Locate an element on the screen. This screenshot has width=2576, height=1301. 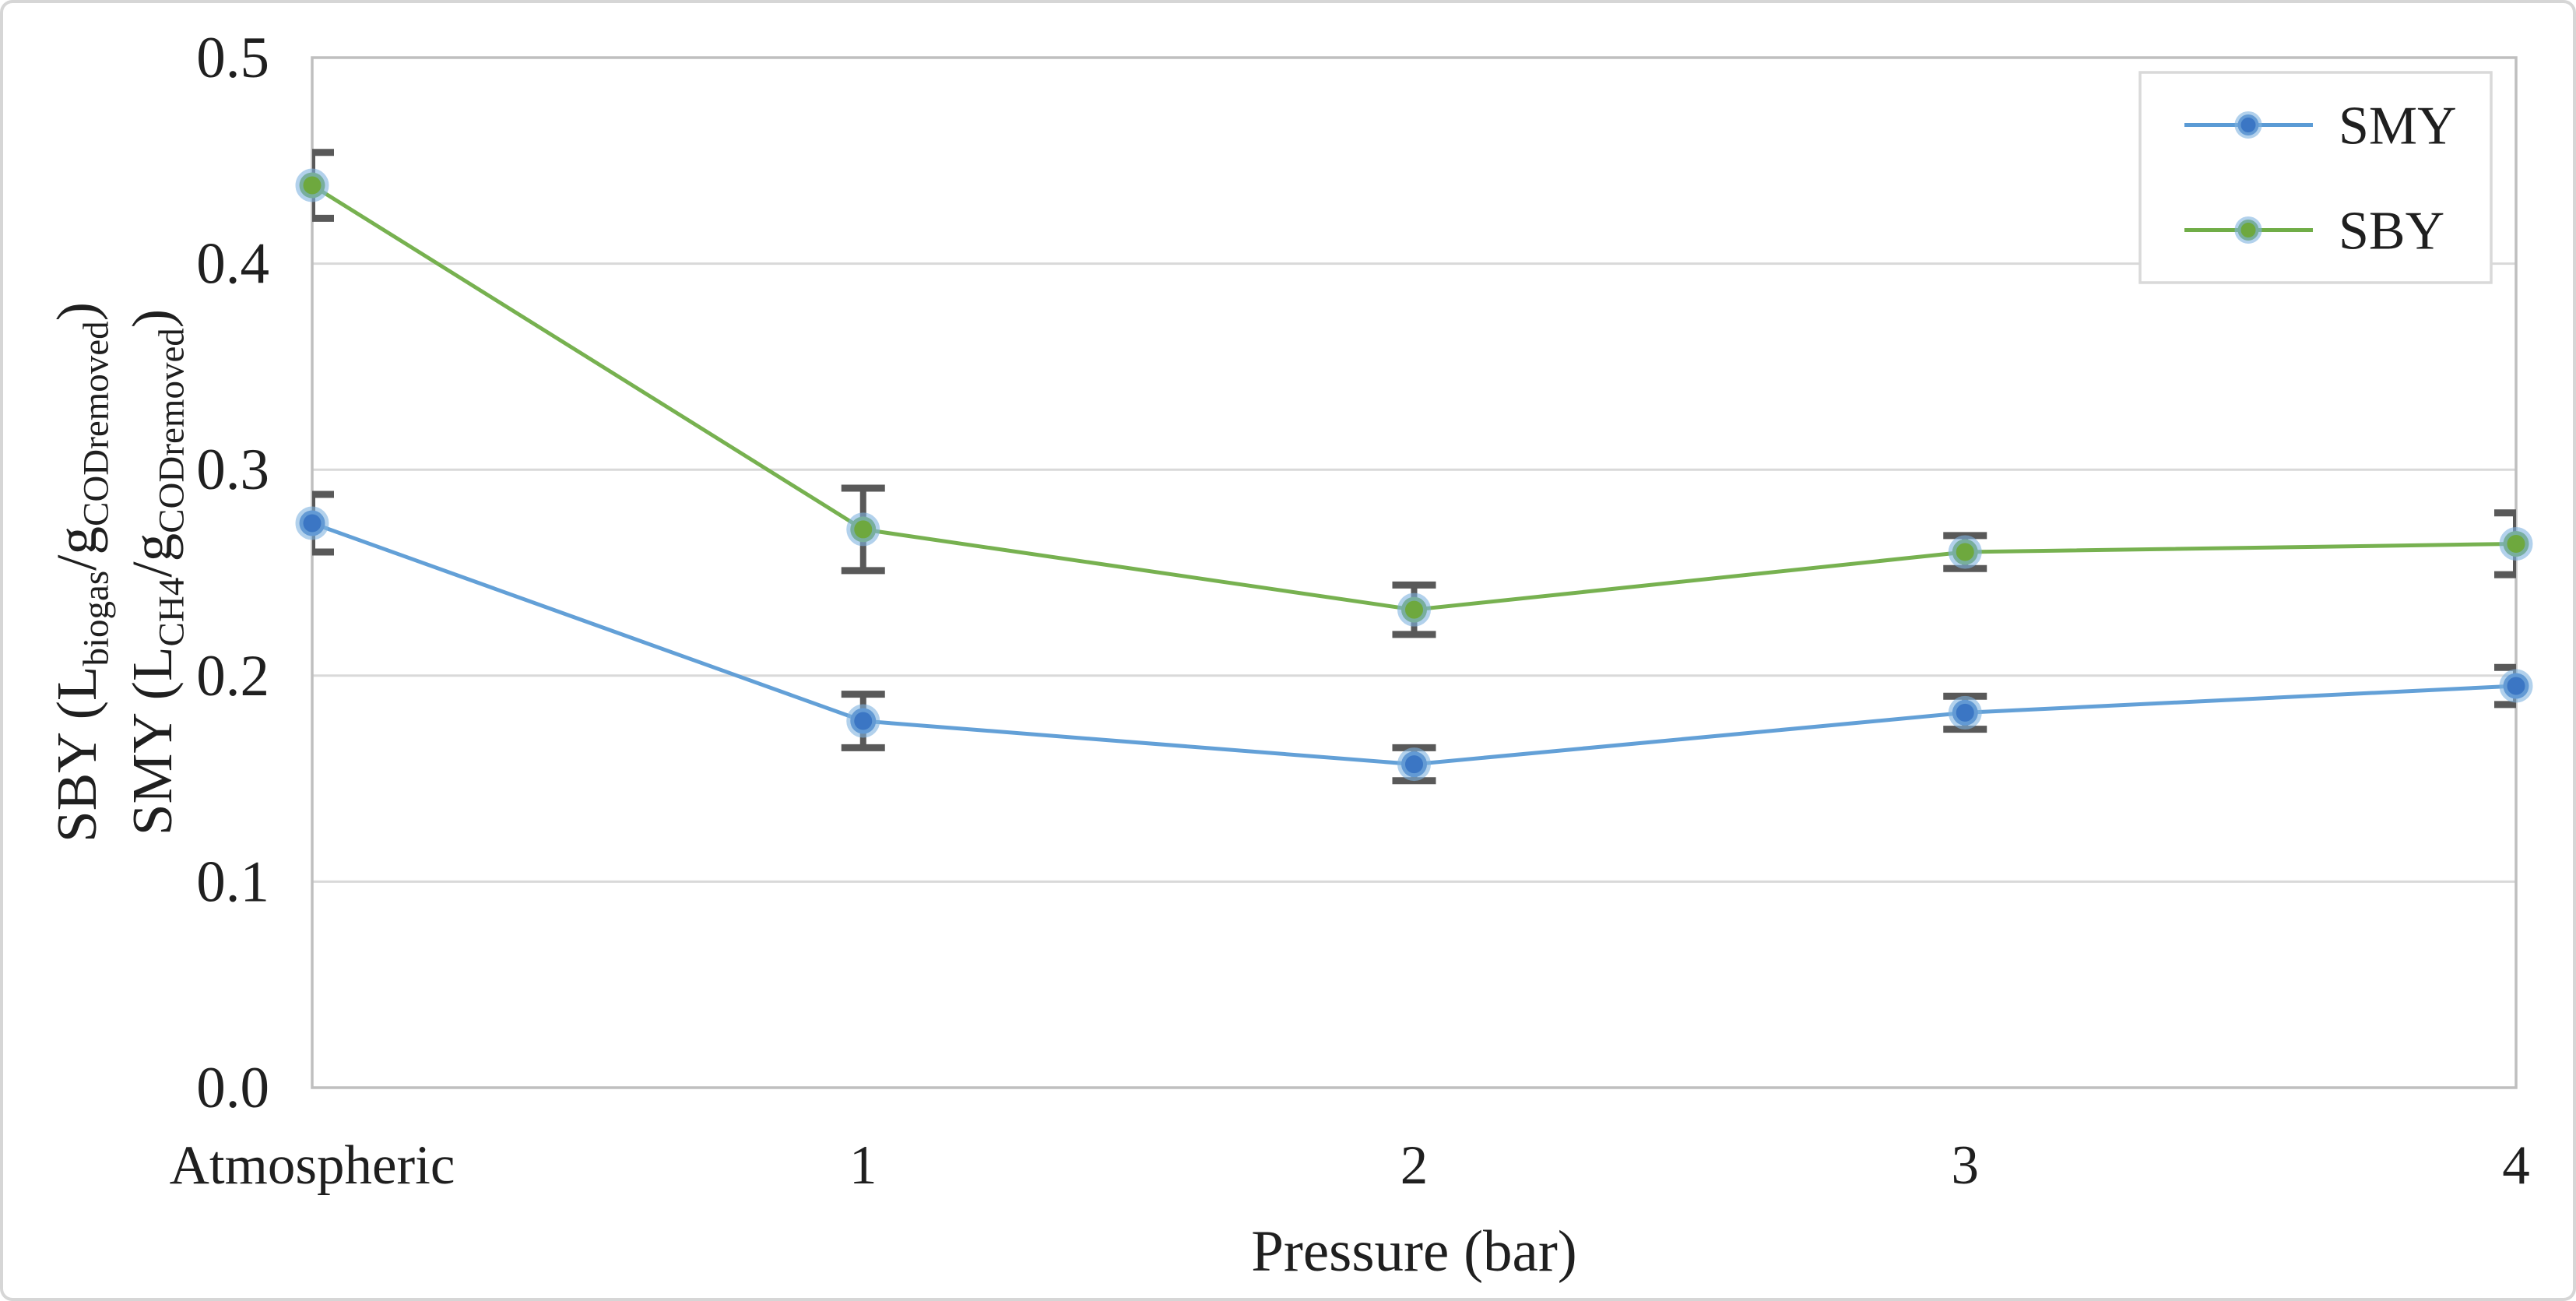
legend-box is located at coordinates (2315, 177).